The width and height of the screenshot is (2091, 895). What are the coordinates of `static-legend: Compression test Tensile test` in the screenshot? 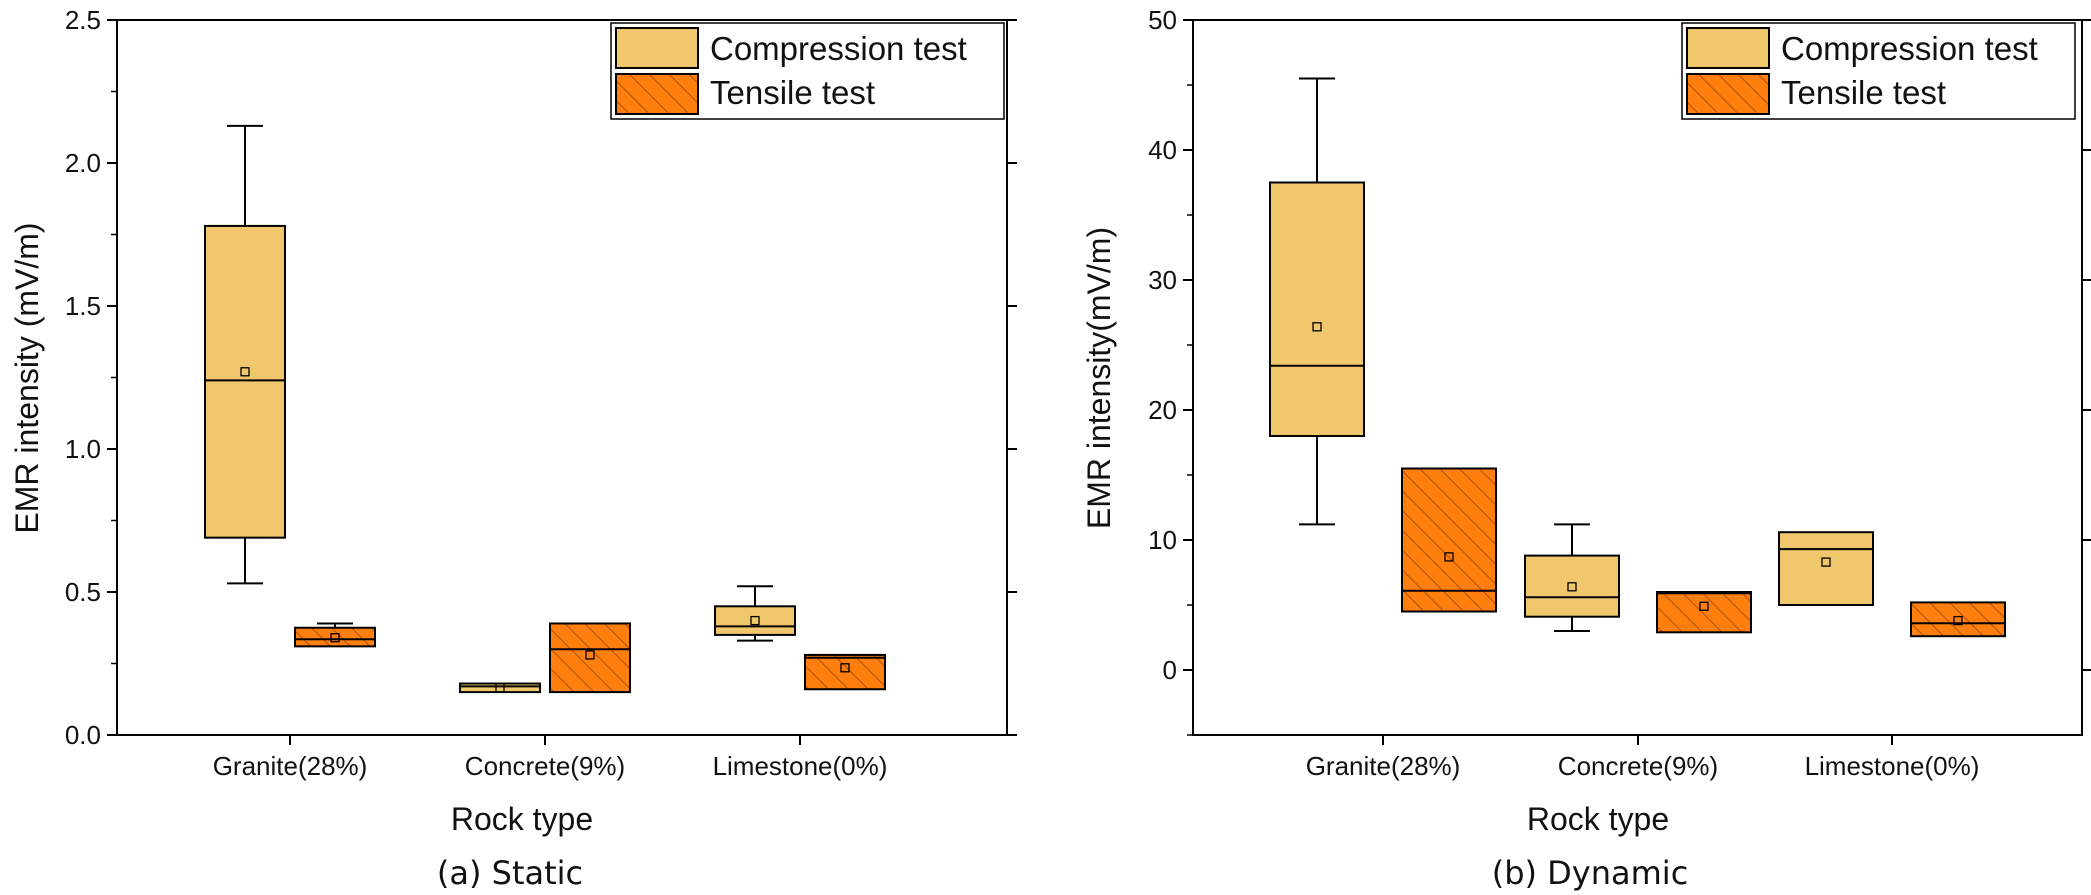 It's located at (807, 71).